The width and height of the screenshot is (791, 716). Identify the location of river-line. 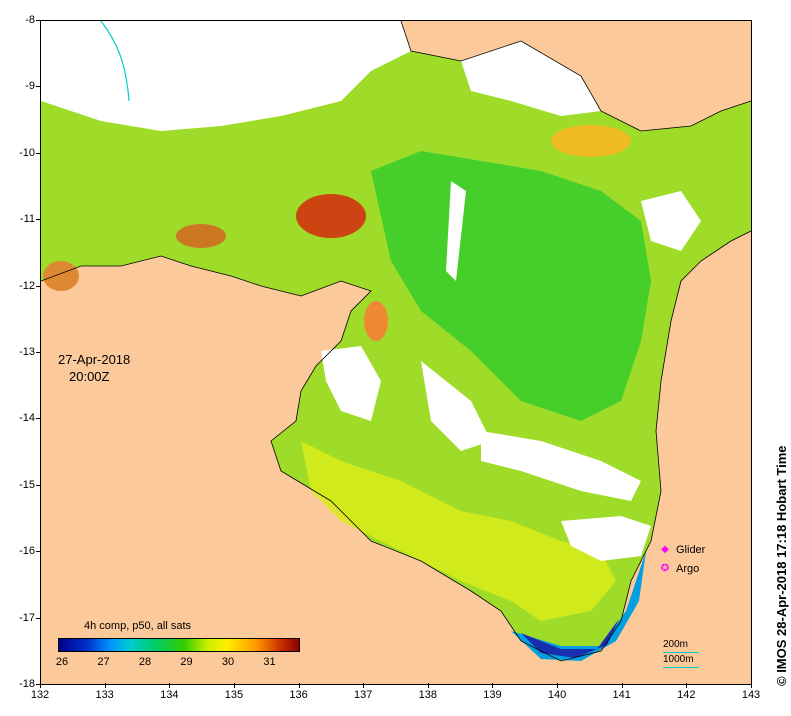
(115, 61).